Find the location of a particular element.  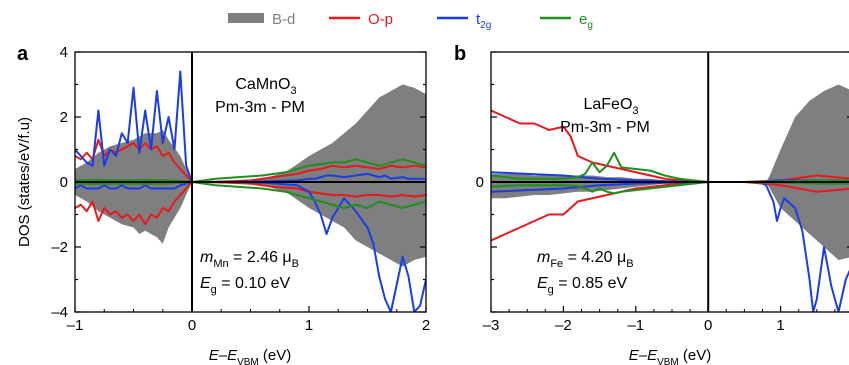

legend-item-t2g: t2g is located at coordinates (464, 21).